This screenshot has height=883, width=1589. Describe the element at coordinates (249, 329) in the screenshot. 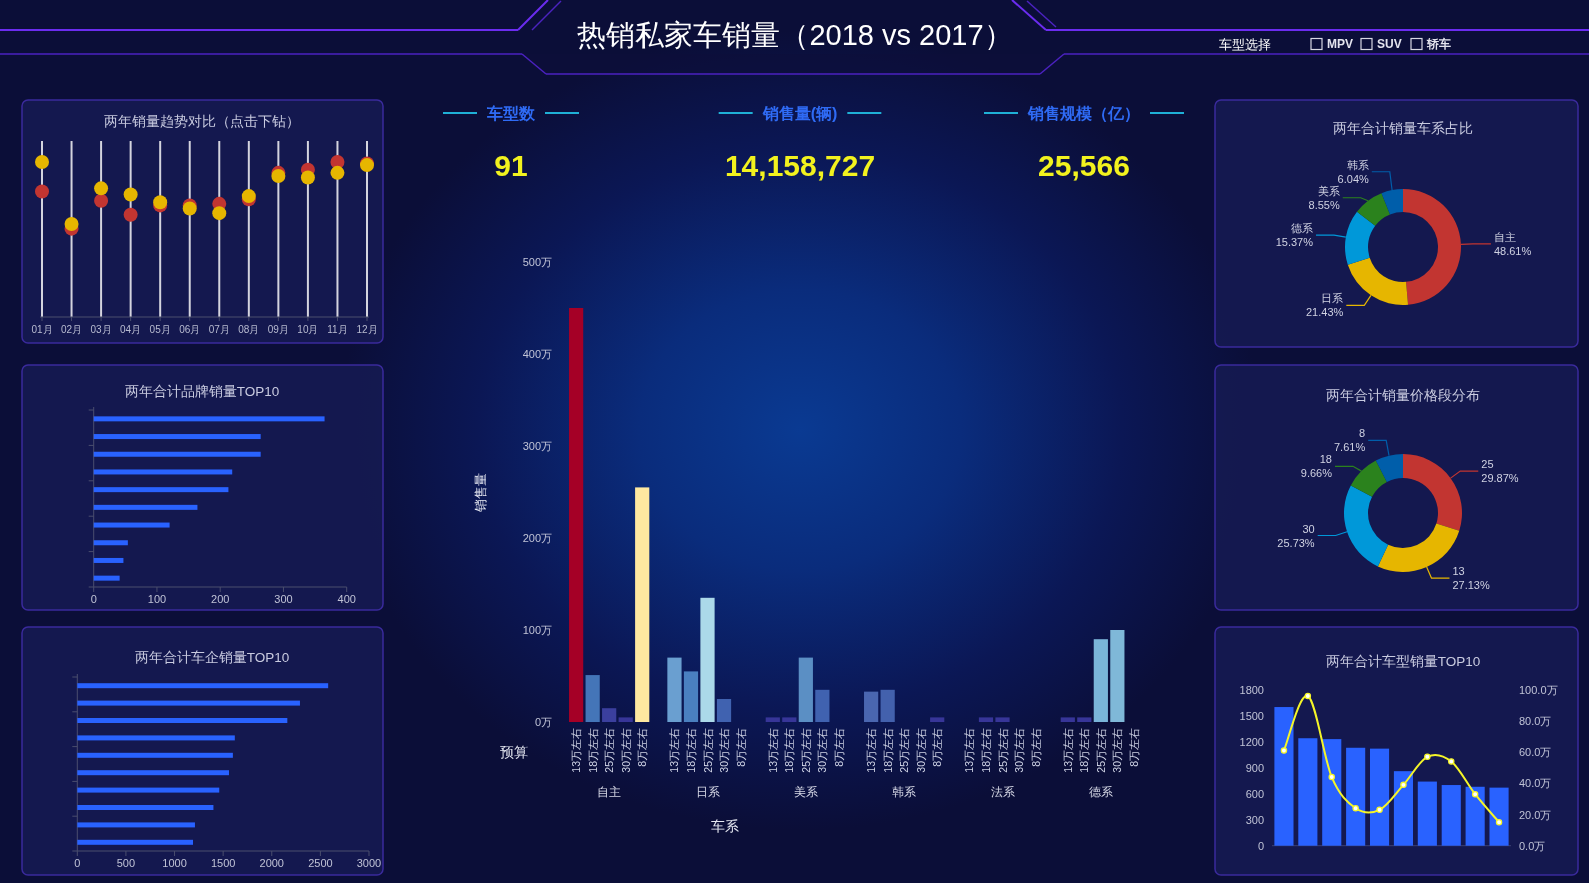

I see `x-tick-label: 08月` at that location.